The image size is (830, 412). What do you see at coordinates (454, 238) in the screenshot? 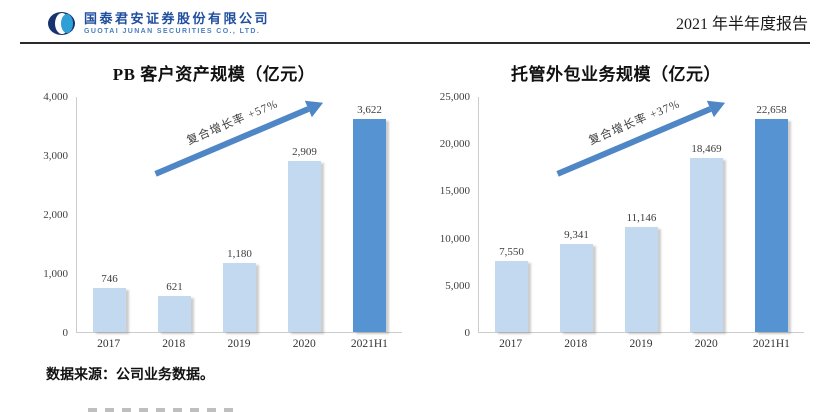
I see `y-tick-label: 10,000` at bounding box center [454, 238].